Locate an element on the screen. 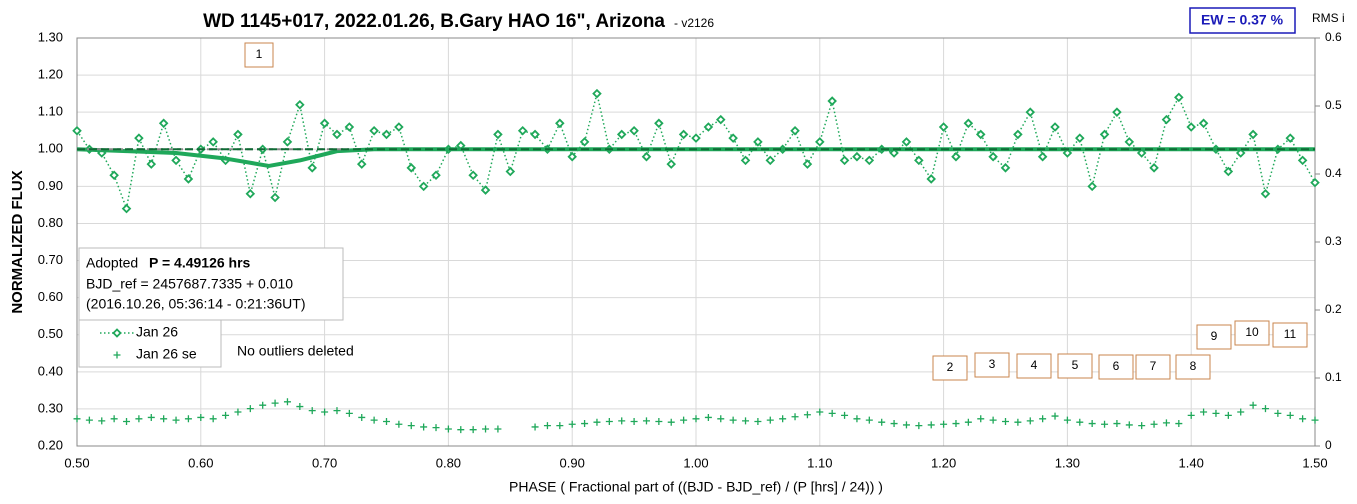  model-line is located at coordinates (695, 157).